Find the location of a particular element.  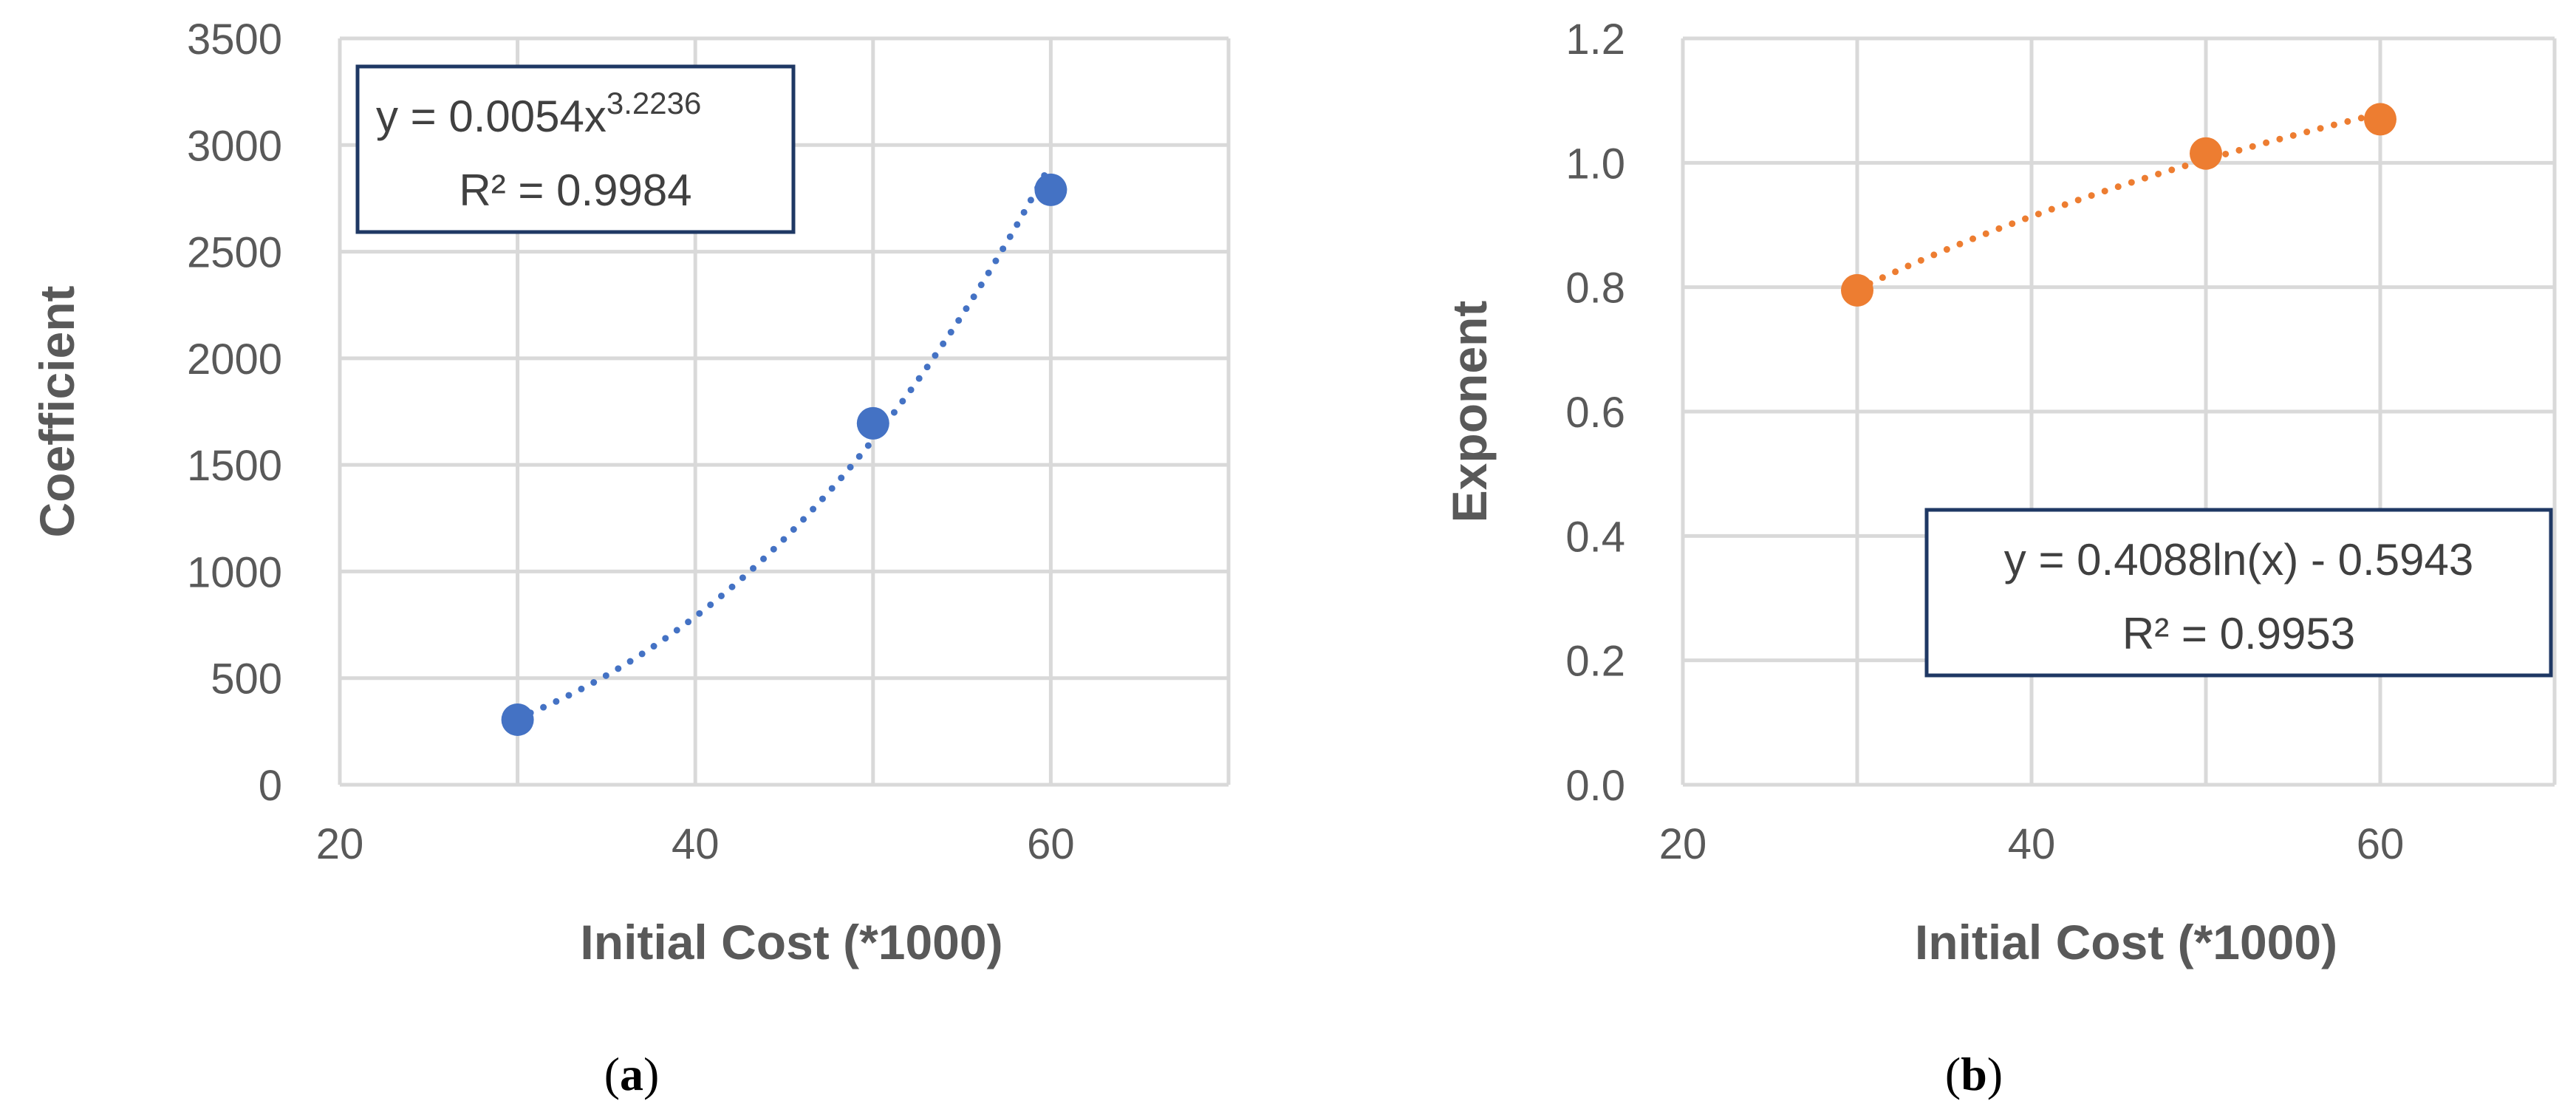

r-squared-label: R² = 0.9984 is located at coordinates (575, 190).